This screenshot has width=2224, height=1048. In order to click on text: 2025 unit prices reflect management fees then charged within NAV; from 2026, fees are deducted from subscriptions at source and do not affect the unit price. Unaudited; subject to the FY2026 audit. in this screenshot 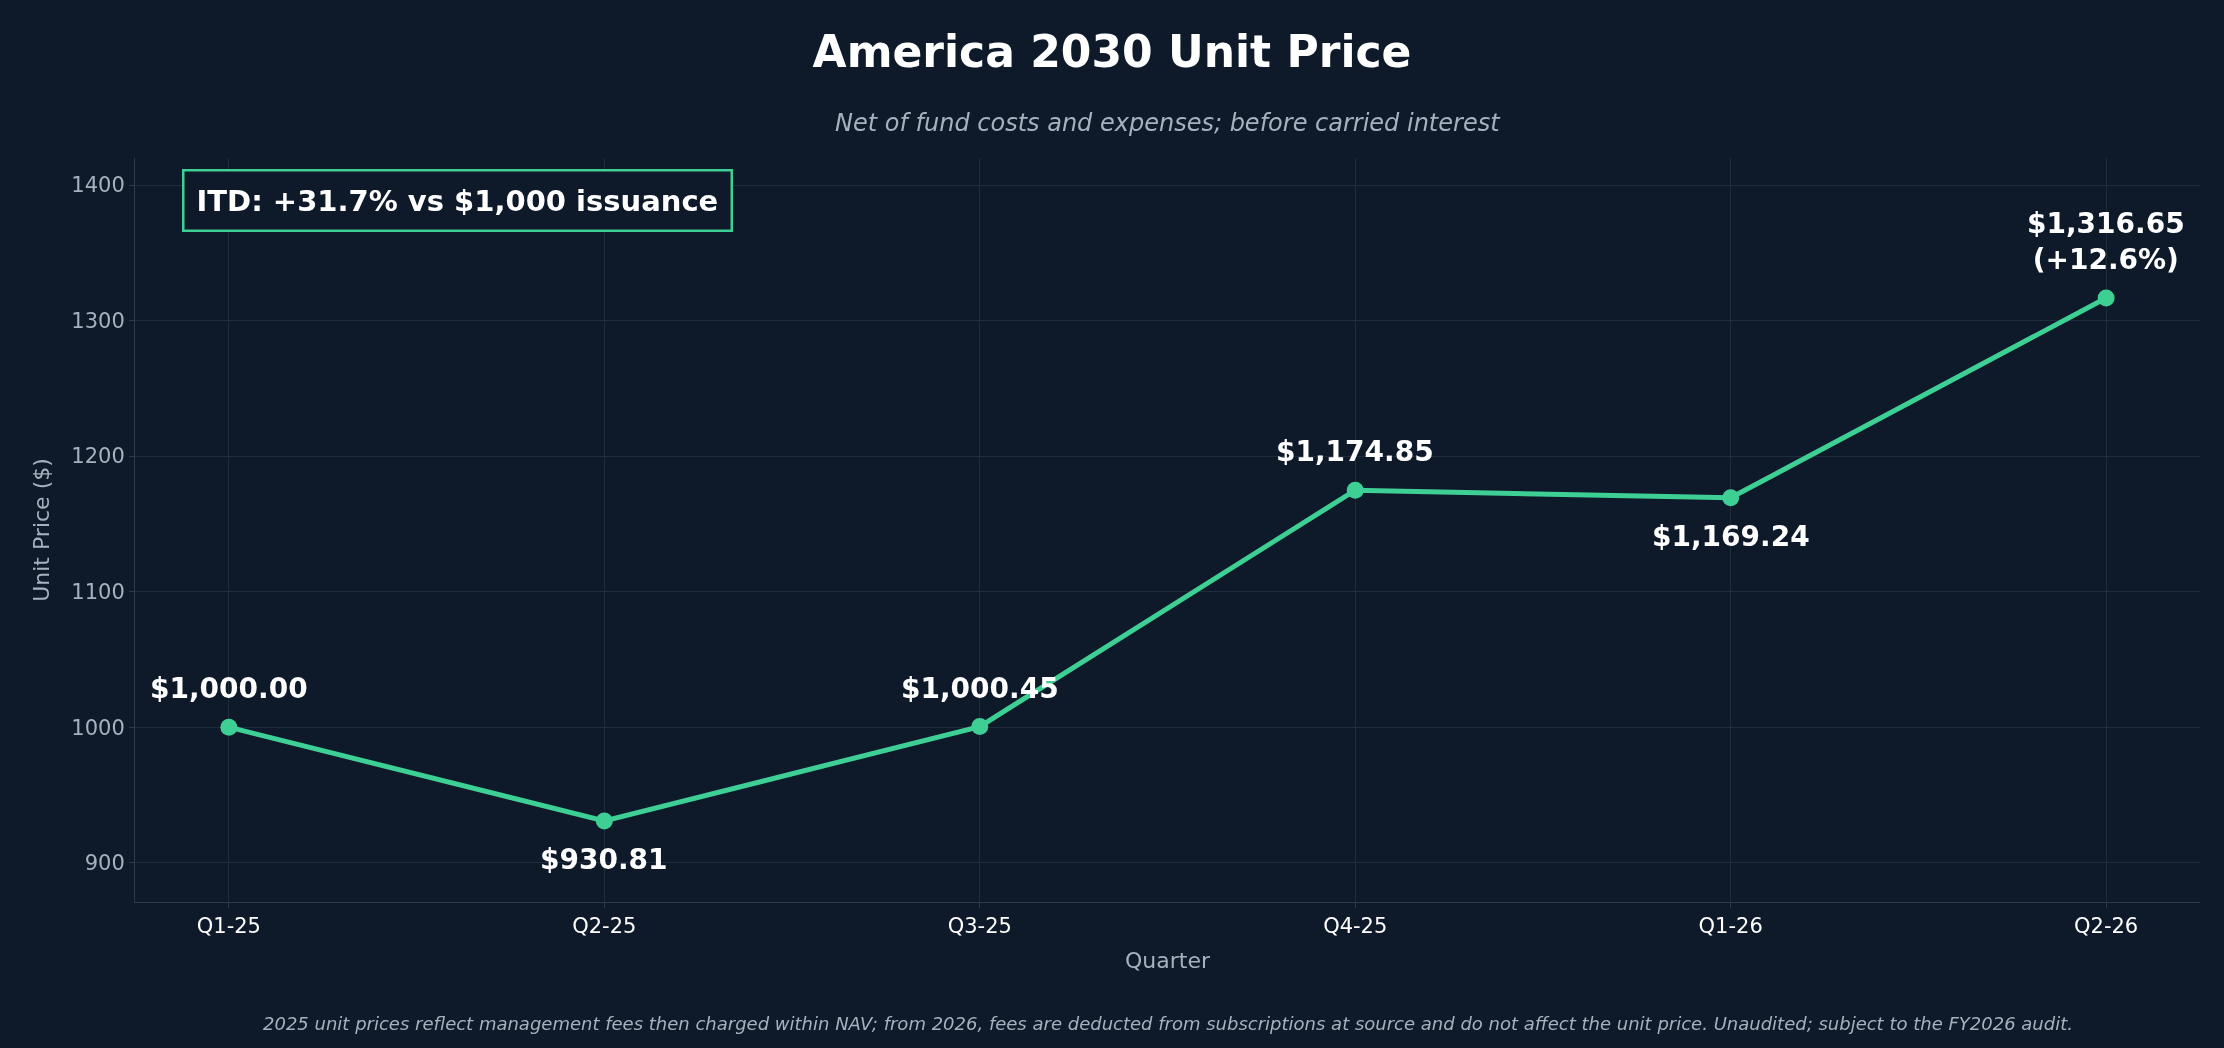, I will do `click(1168, 1023)`.